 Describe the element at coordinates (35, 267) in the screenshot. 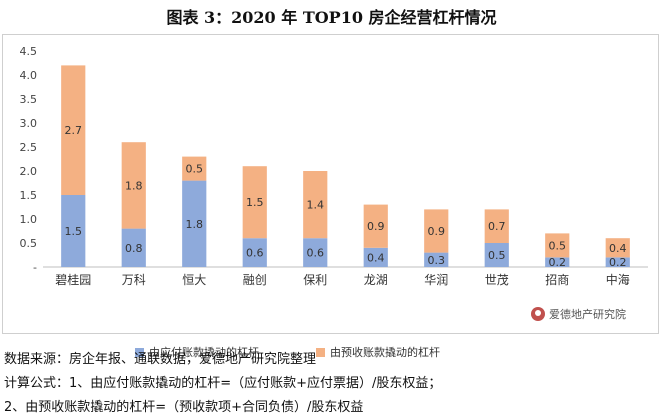

I see `y-tick-label: -` at that location.